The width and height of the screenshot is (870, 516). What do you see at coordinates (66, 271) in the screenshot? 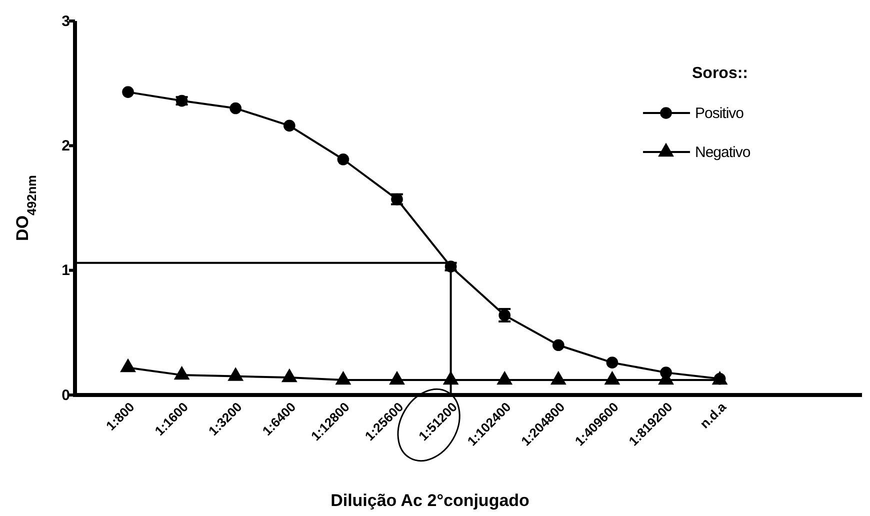
I see `y-tick-label: 1` at bounding box center [66, 271].